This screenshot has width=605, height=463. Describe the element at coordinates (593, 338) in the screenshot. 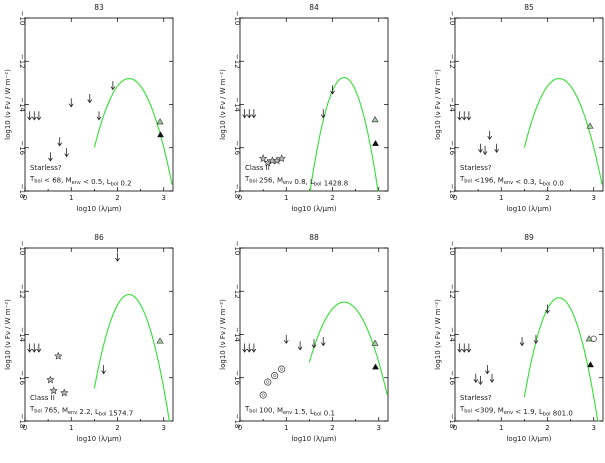

I see `submm-circle` at that location.